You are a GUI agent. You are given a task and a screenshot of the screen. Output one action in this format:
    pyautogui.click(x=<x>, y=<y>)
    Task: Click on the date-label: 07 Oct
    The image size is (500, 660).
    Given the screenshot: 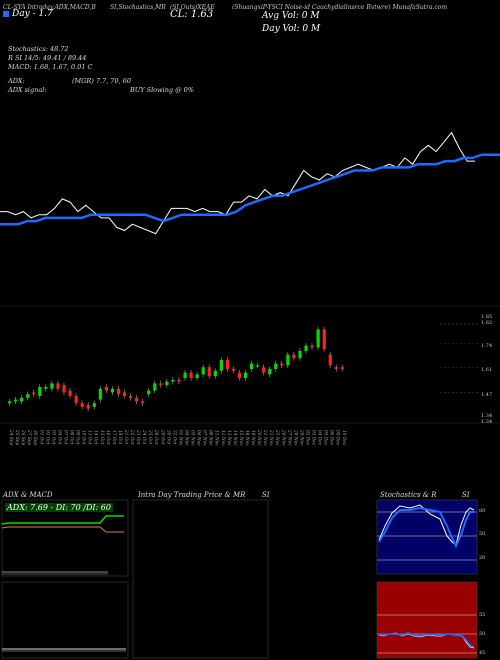 What is the action you would take?
    pyautogui.click(x=64, y=437)
    